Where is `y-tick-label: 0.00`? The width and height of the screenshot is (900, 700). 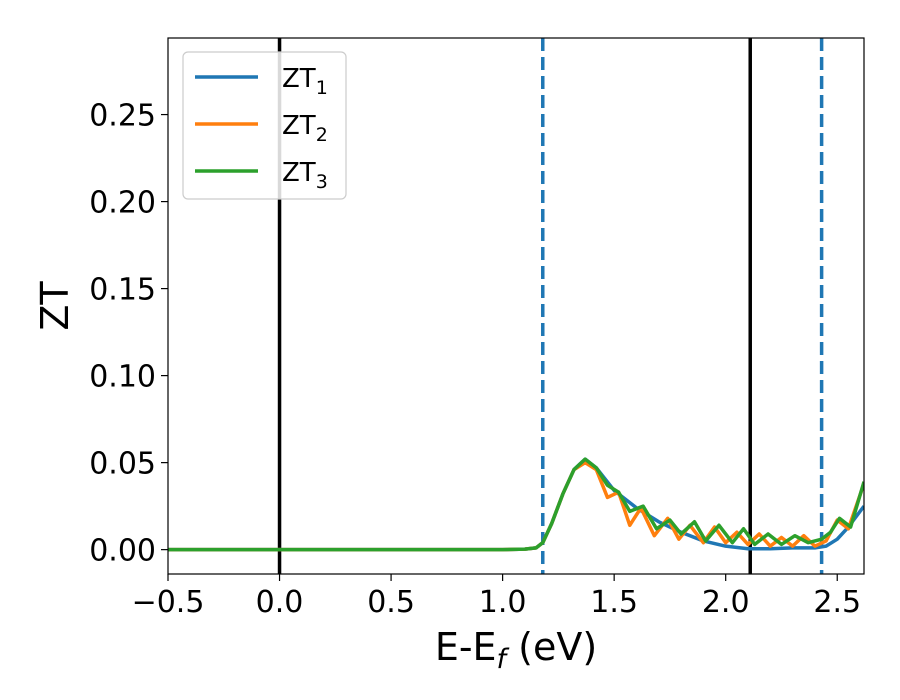 y-tick-label: 0.00 is located at coordinates (122, 551).